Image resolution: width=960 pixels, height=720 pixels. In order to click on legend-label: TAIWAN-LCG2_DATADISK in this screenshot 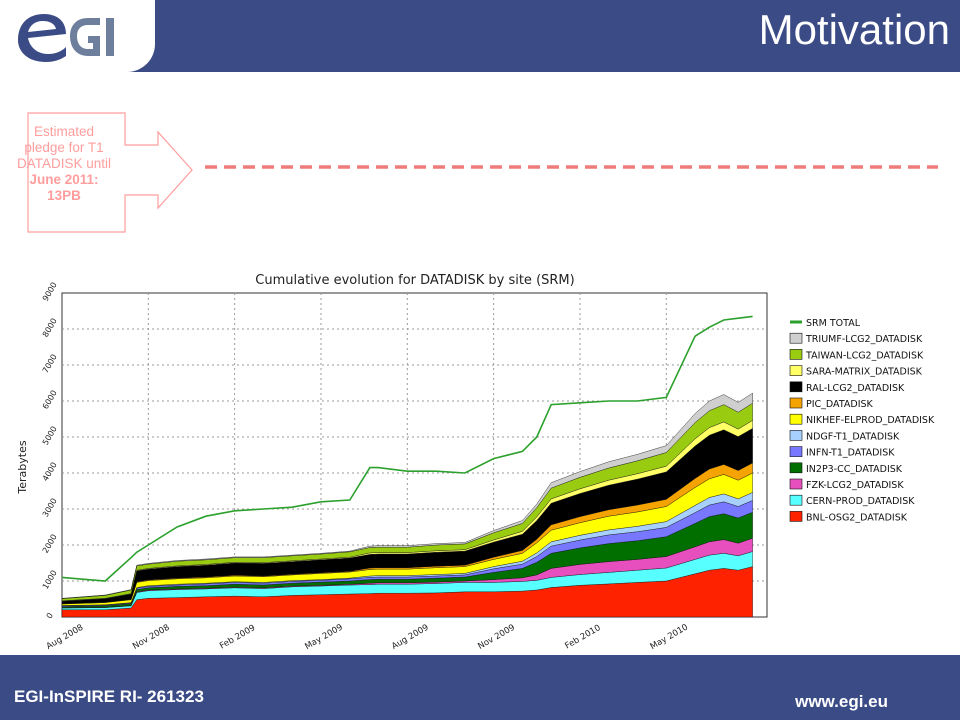, I will do `click(864, 355)`.